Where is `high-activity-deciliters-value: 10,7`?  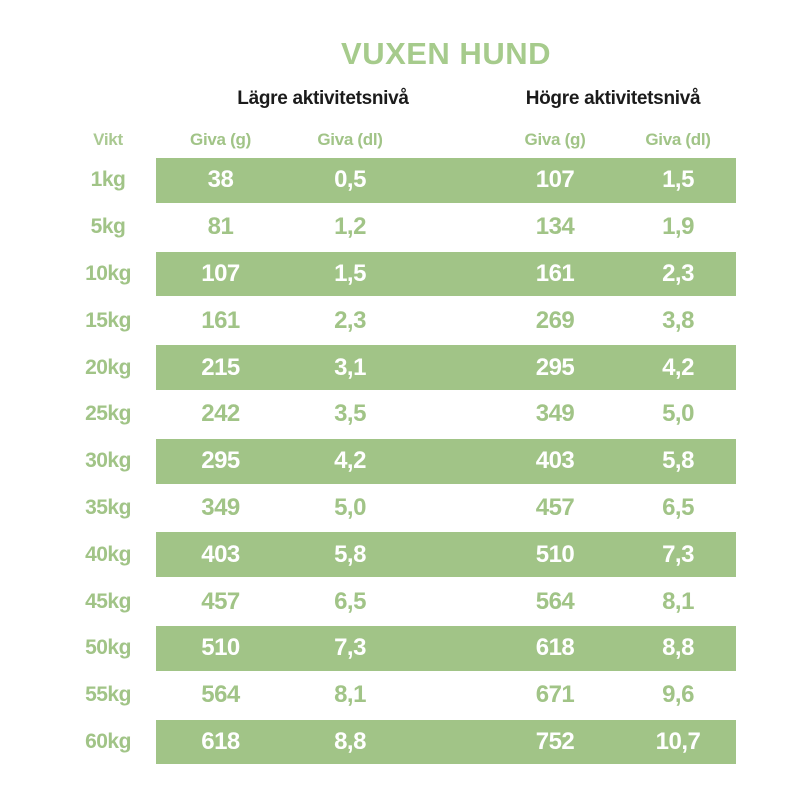 high-activity-deciliters-value: 10,7 is located at coordinates (678, 741).